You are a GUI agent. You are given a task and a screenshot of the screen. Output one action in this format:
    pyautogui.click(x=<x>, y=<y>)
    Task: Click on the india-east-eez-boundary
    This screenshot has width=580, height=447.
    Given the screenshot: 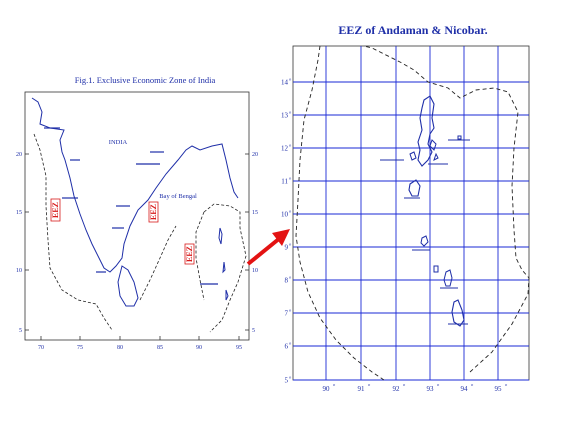 What is the action you would take?
    pyautogui.click(x=158, y=263)
    